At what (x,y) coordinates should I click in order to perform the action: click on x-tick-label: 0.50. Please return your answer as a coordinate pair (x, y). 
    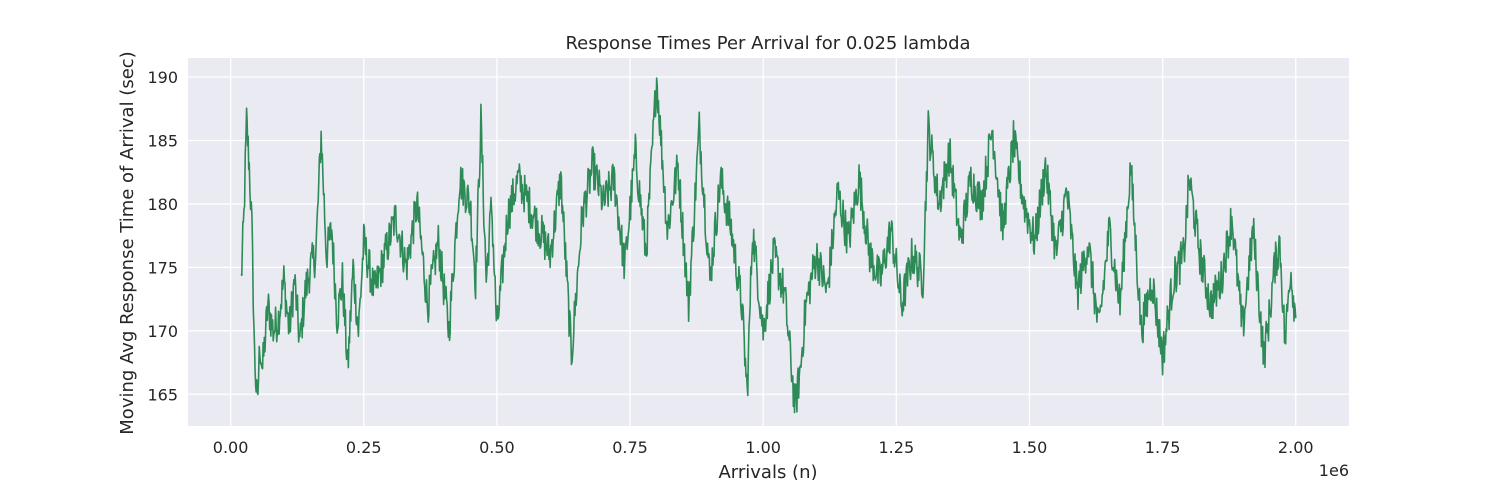
    Looking at the image, I should click on (497, 447).